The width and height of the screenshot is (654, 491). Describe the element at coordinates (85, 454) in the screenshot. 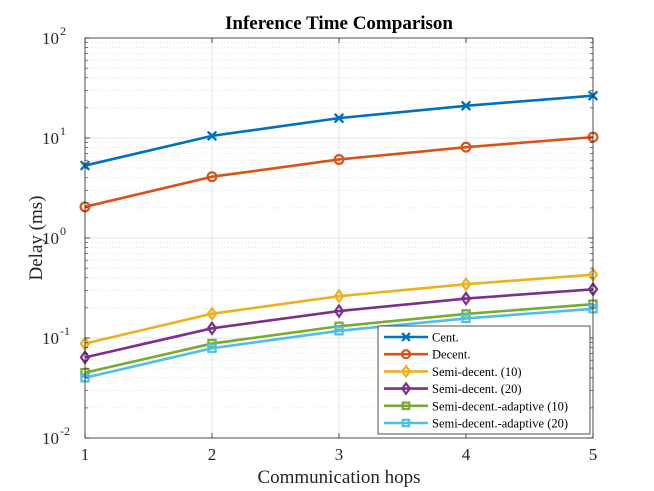

I see `x-tick-label: 1` at that location.